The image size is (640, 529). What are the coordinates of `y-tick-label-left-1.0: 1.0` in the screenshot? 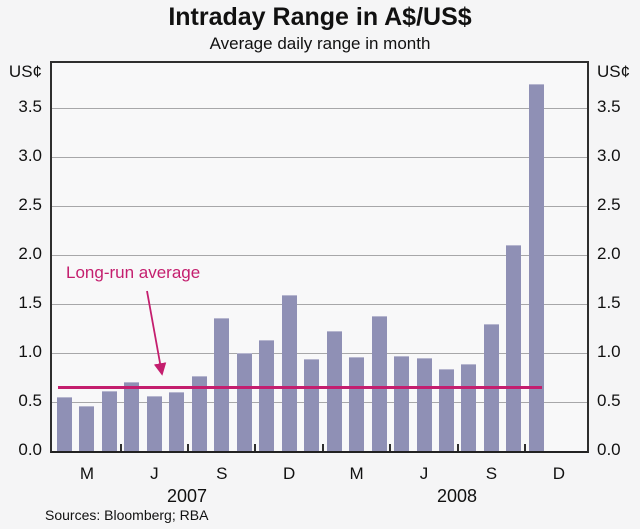 It's located at (30, 351).